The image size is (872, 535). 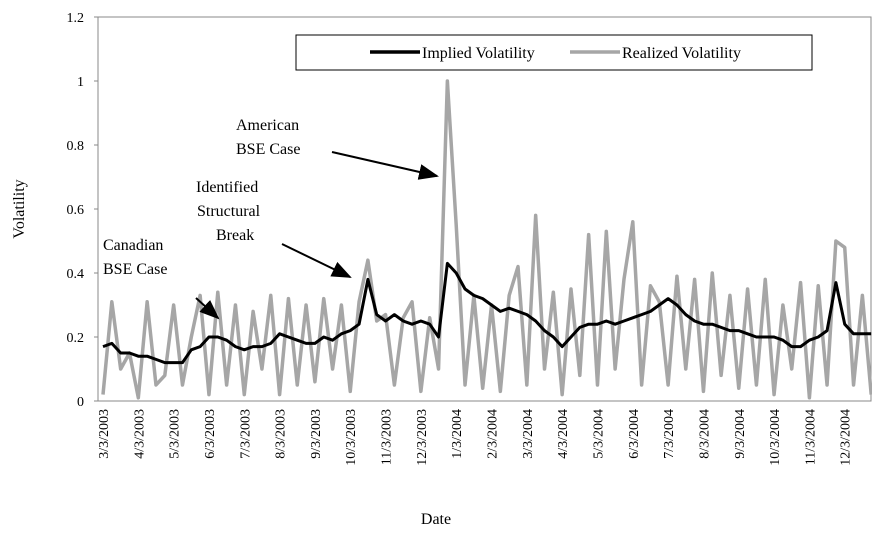 What do you see at coordinates (810, 437) in the screenshot?
I see `x-tick-label: 11/3/2004` at bounding box center [810, 437].